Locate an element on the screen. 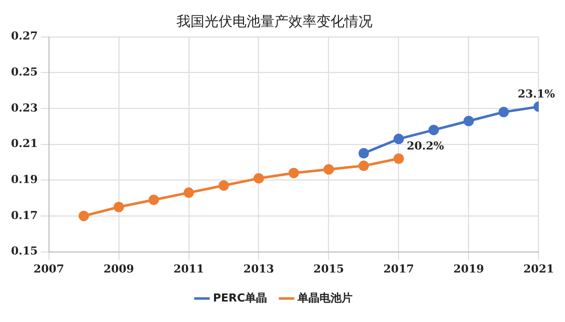  legend-label: PERC单晶 is located at coordinates (240, 297).